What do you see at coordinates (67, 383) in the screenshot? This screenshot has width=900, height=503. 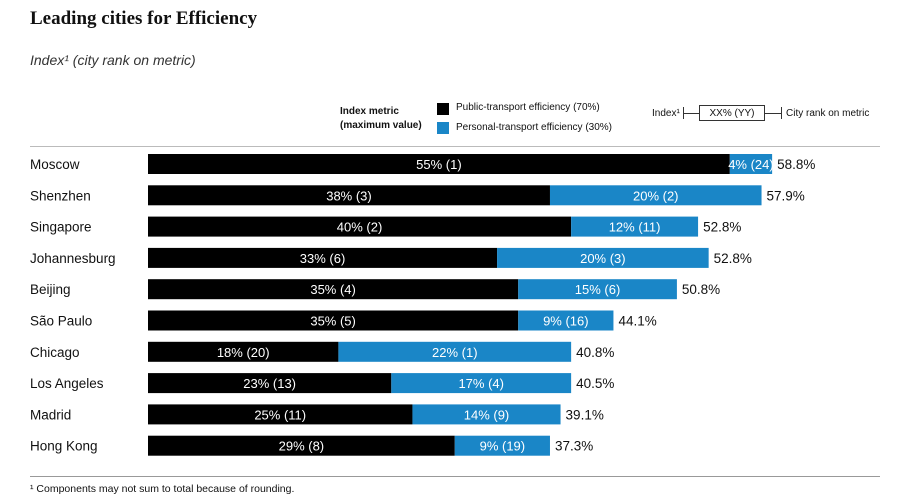 I see `category-label: Los Angeles` at bounding box center [67, 383].